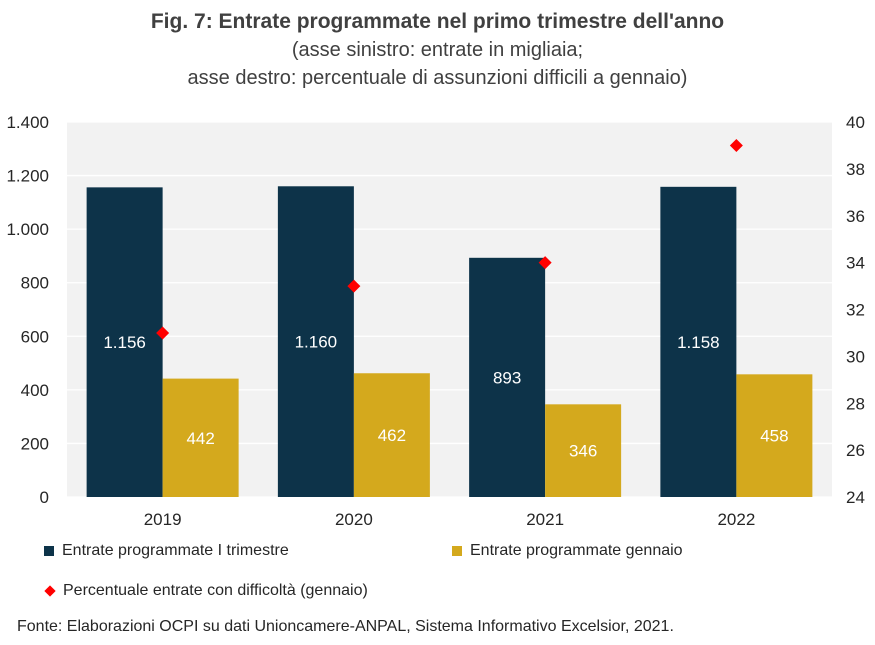 The height and width of the screenshot is (645, 875). I want to click on right-axis-tick-label: 32, so click(855, 310).